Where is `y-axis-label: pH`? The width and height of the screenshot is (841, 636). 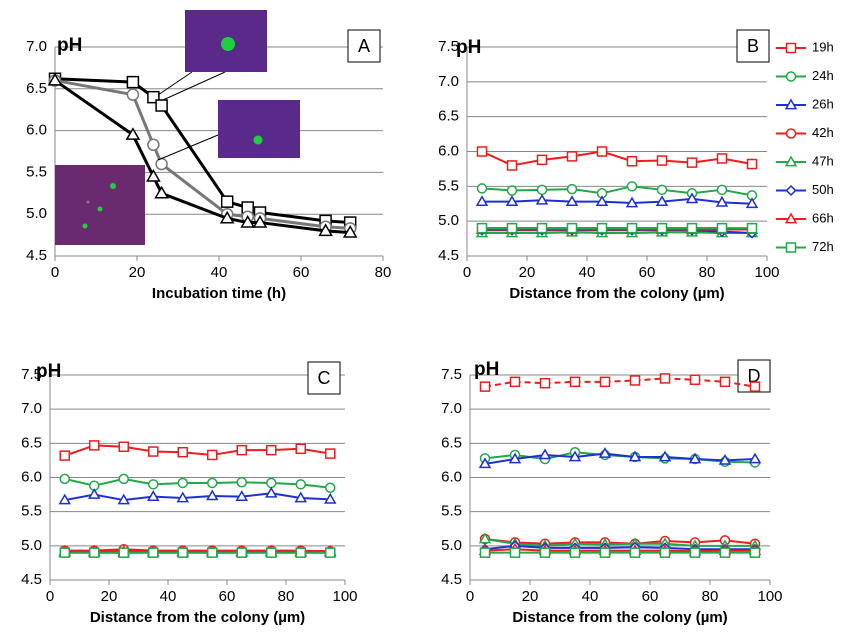
y-axis-label: pH is located at coordinates (468, 47).